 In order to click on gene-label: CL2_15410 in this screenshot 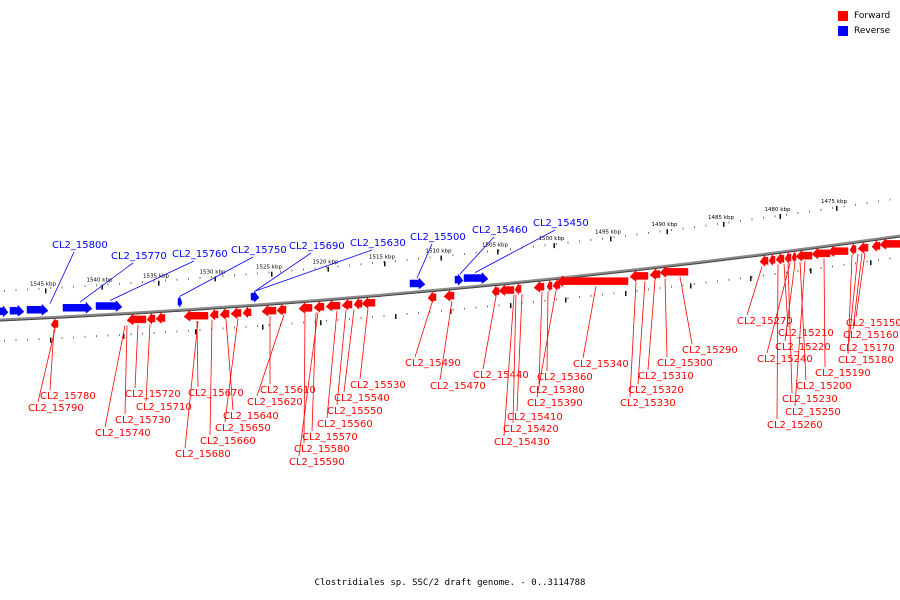, I will do `click(535, 417)`.